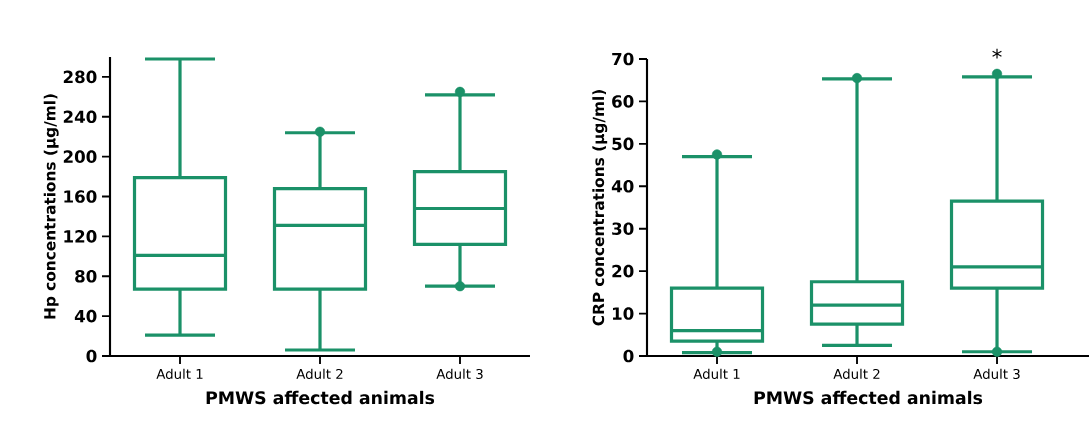  I want to click on y-tick-label: 30, so click(623, 228).